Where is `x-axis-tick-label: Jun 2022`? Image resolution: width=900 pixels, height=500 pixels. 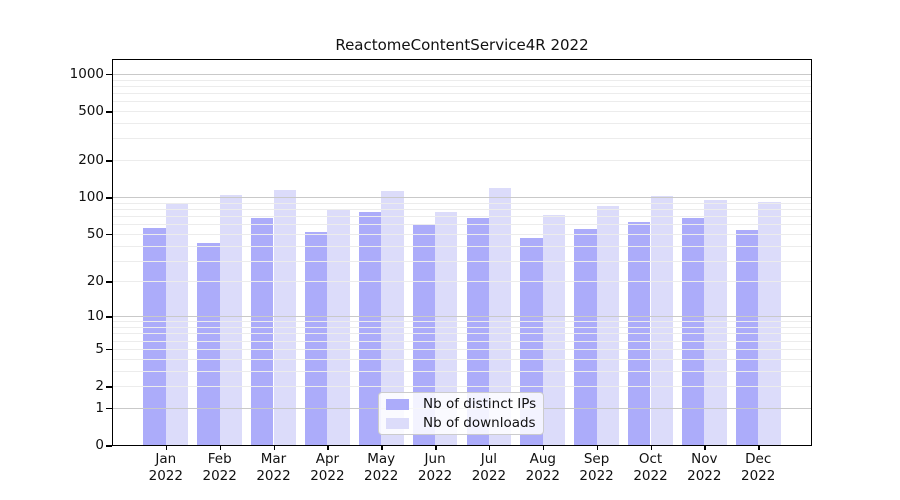 x-axis-tick-label: Jun 2022 is located at coordinates (435, 468).